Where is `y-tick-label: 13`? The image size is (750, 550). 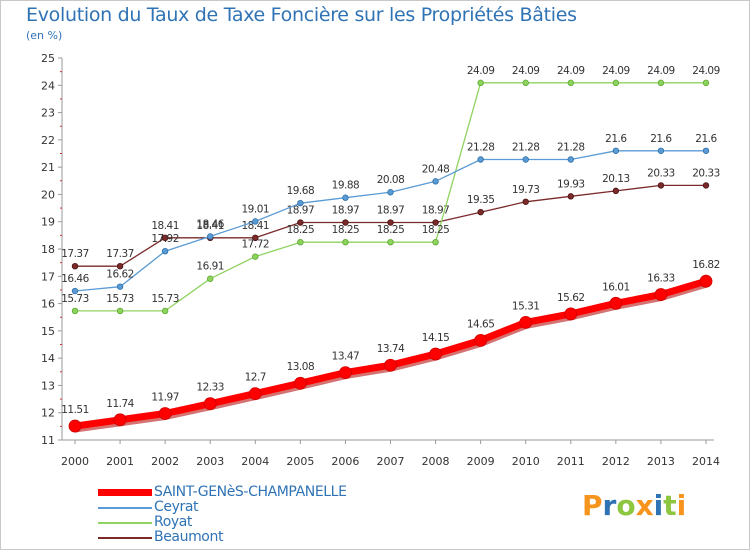 y-tick-label: 13 is located at coordinates (48, 385).